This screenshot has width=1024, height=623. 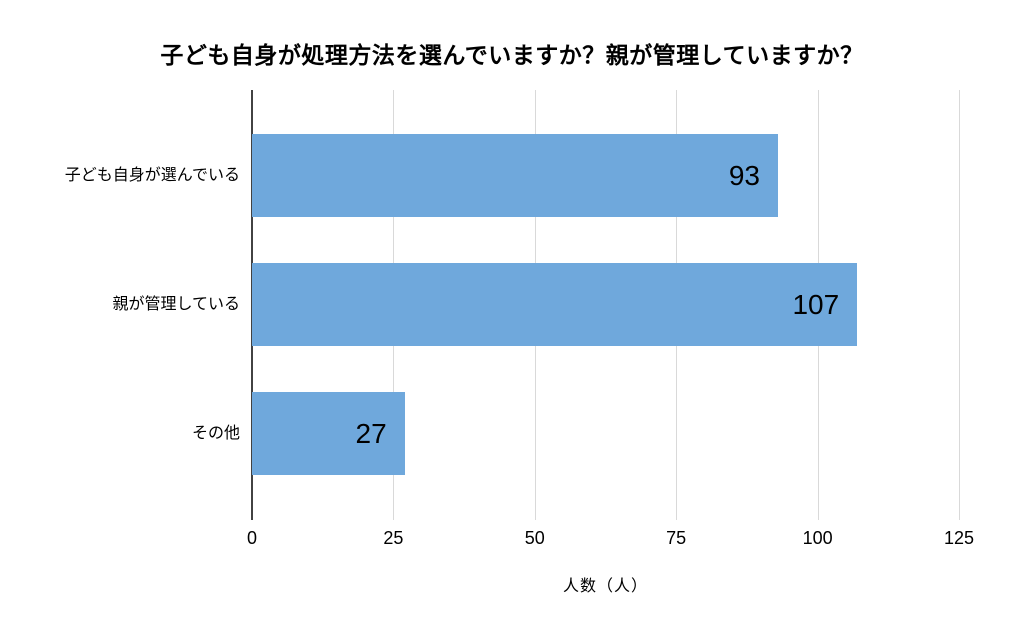 I want to click on category-label-2: その他, so click(x=215, y=433).